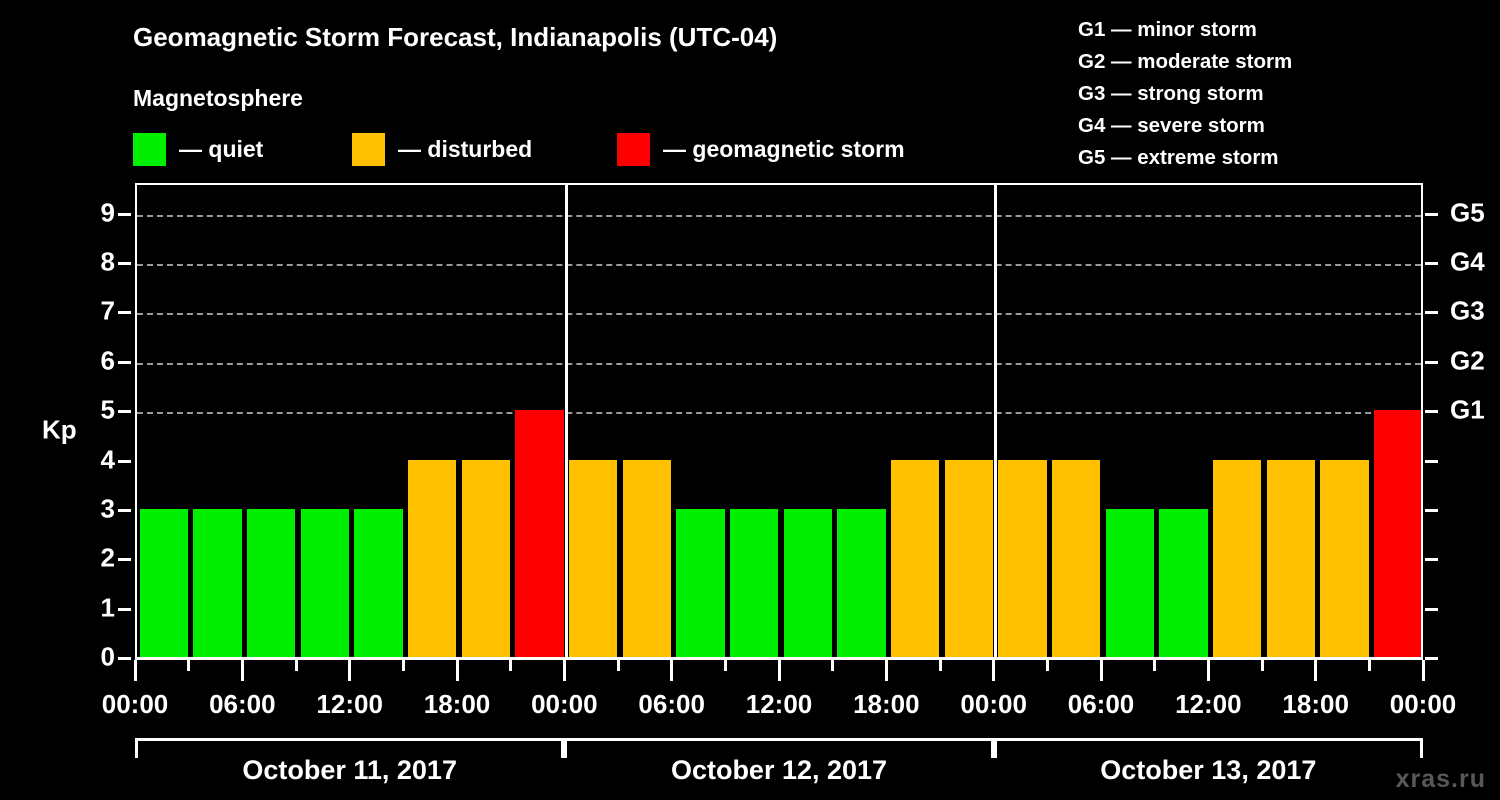 The width and height of the screenshot is (1500, 800). I want to click on legend-entry-quiet: — quiet, so click(198, 149).